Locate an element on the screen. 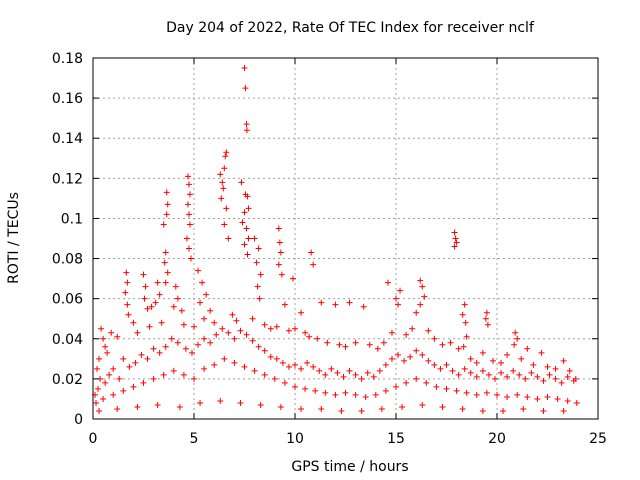 The image size is (640, 480). x-tick-label: 0 is located at coordinates (93, 439).